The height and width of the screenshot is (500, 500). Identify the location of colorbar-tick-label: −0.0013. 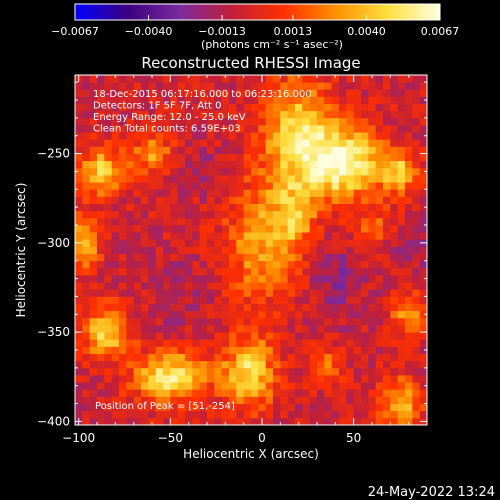
(222, 31).